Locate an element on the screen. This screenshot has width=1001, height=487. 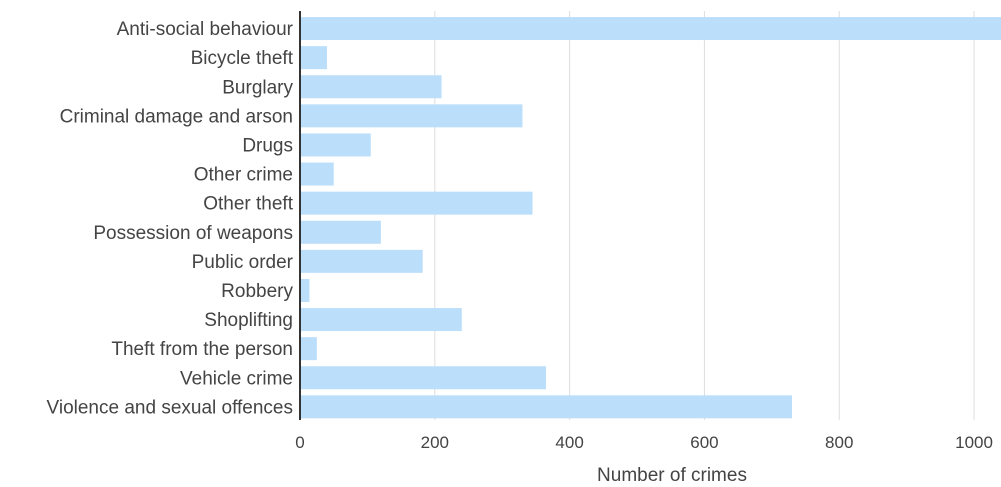
category-label: Bicycle theft is located at coordinates (242, 58).